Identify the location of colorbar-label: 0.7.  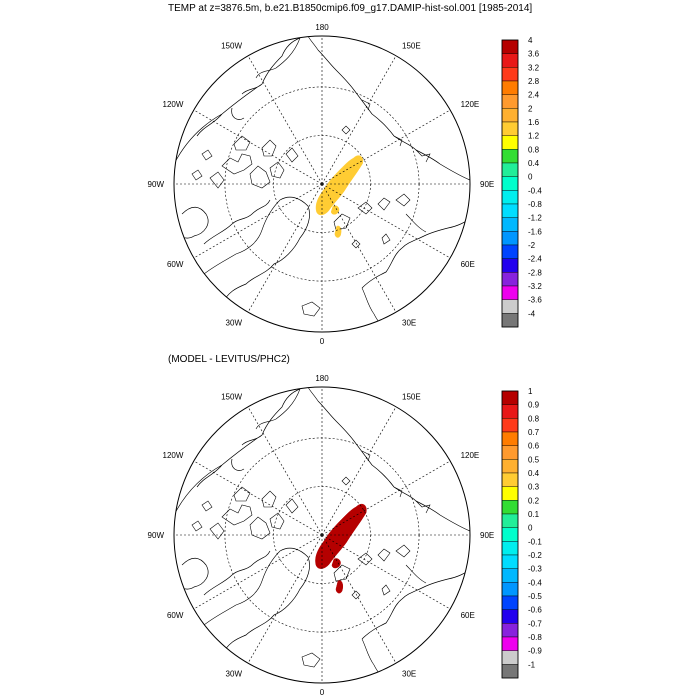
(534, 432).